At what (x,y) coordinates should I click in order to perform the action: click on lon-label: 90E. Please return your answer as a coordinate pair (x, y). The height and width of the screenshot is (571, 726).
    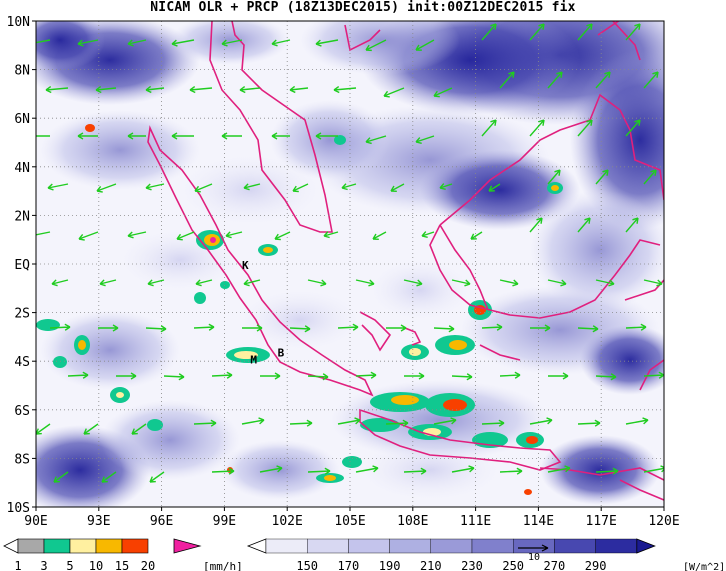
    Looking at the image, I should click on (35, 521).